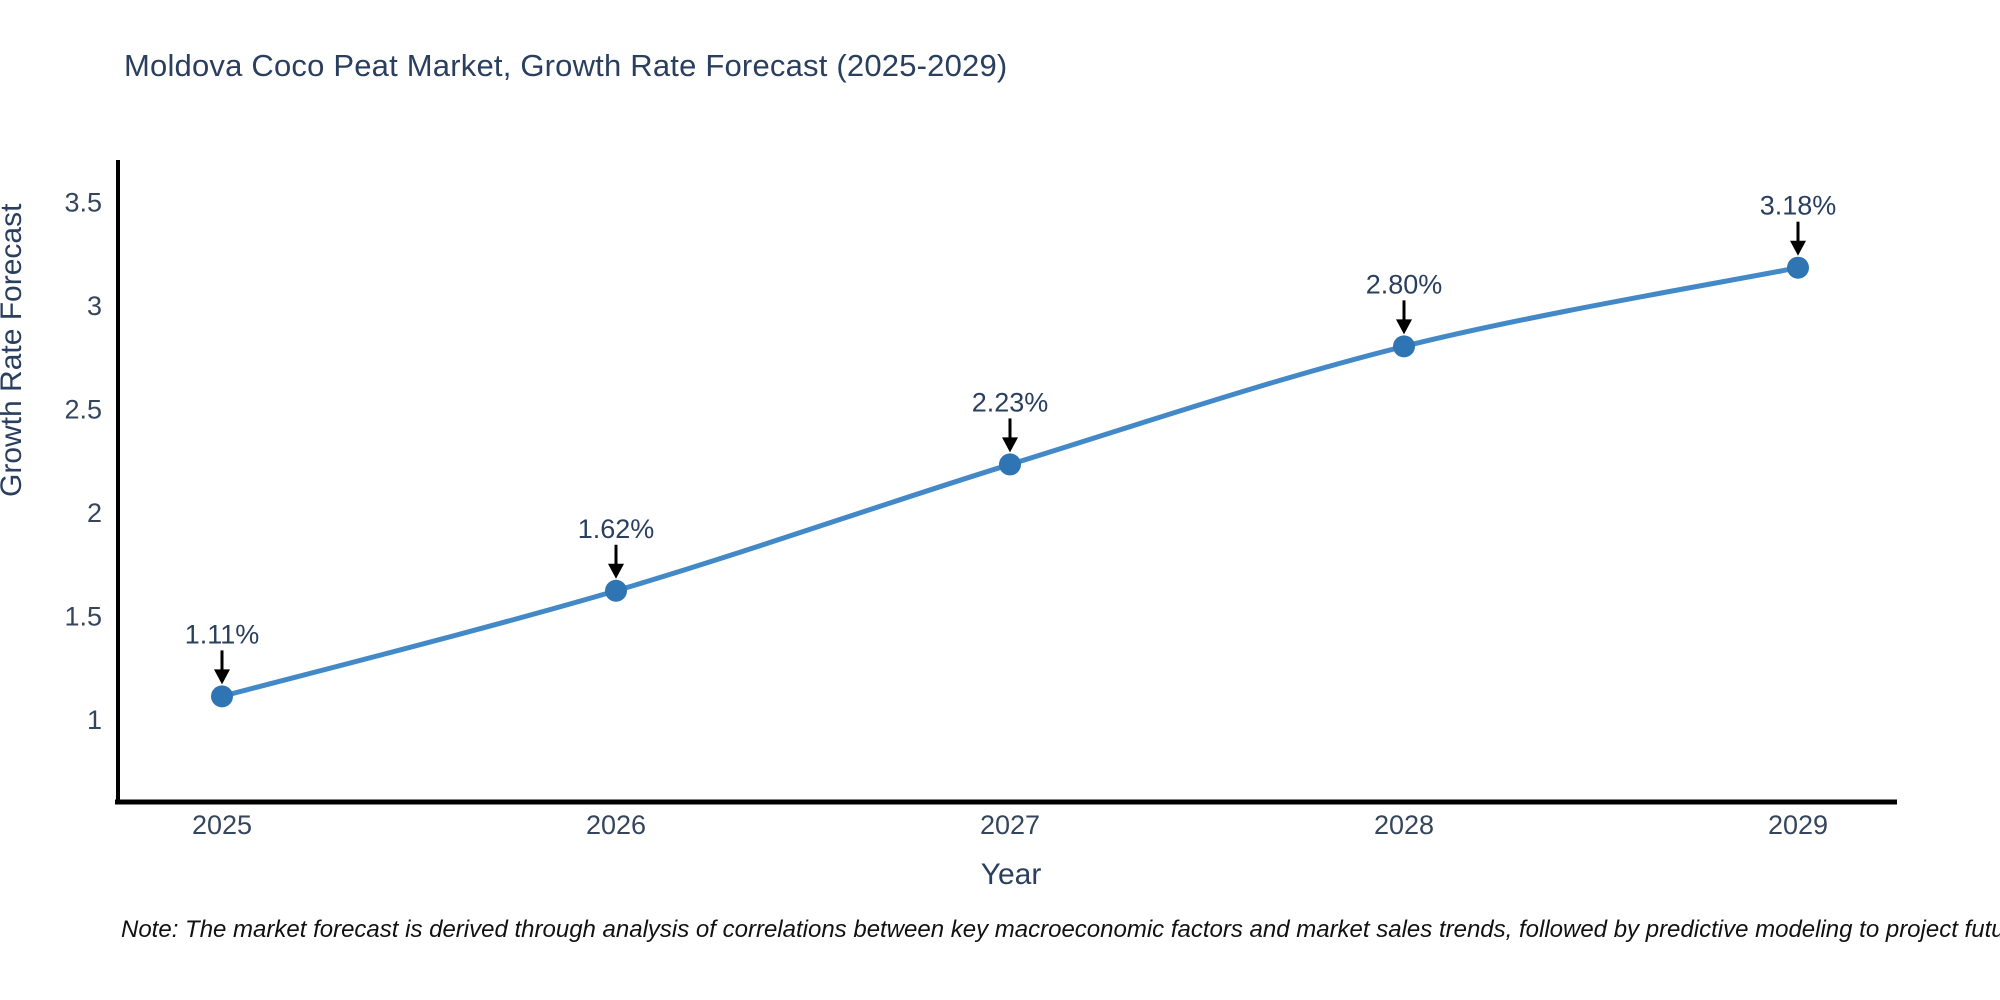 The image size is (2000, 1000). I want to click on y-tick-label: 2.5, so click(83, 410).